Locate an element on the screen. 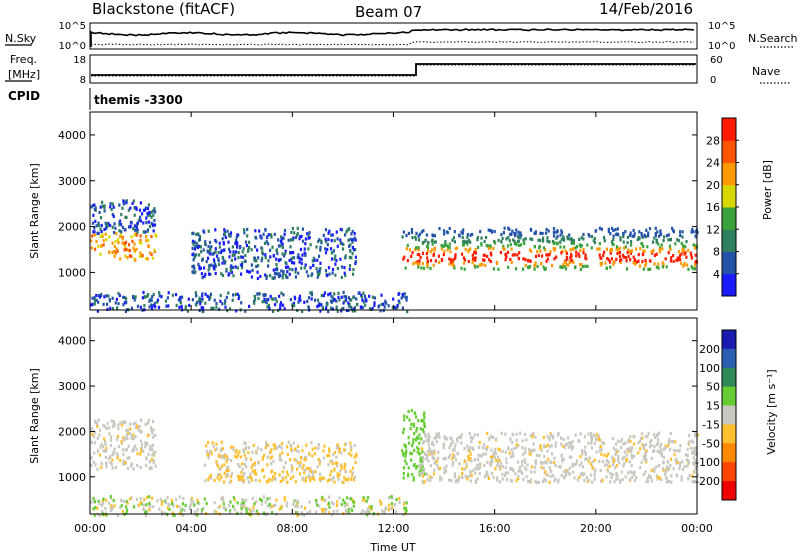  colorbar-tick-label: 200 is located at coordinates (709, 349).